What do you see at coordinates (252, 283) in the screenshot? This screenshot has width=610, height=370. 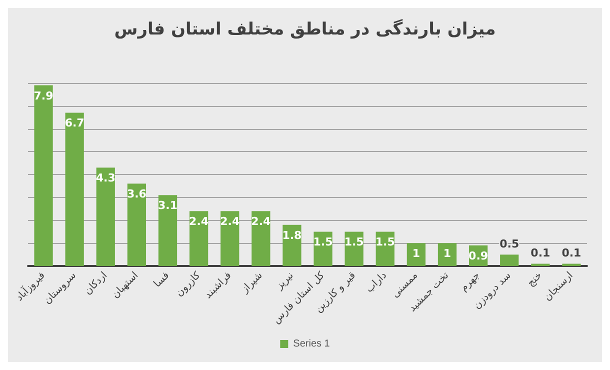 I see `x-tick-label: شیراز` at bounding box center [252, 283].